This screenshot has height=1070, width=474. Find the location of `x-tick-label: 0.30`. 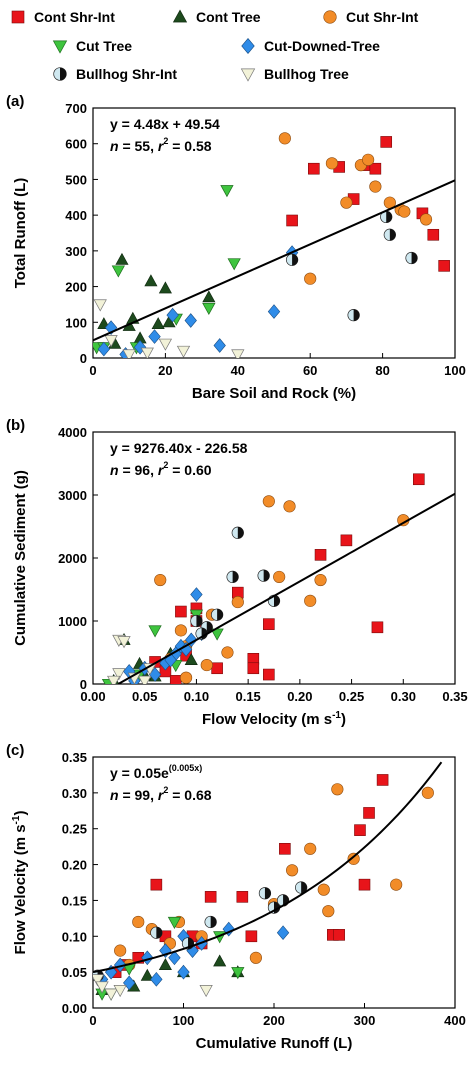

x-tick-label: 0.30 is located at coordinates (403, 696).